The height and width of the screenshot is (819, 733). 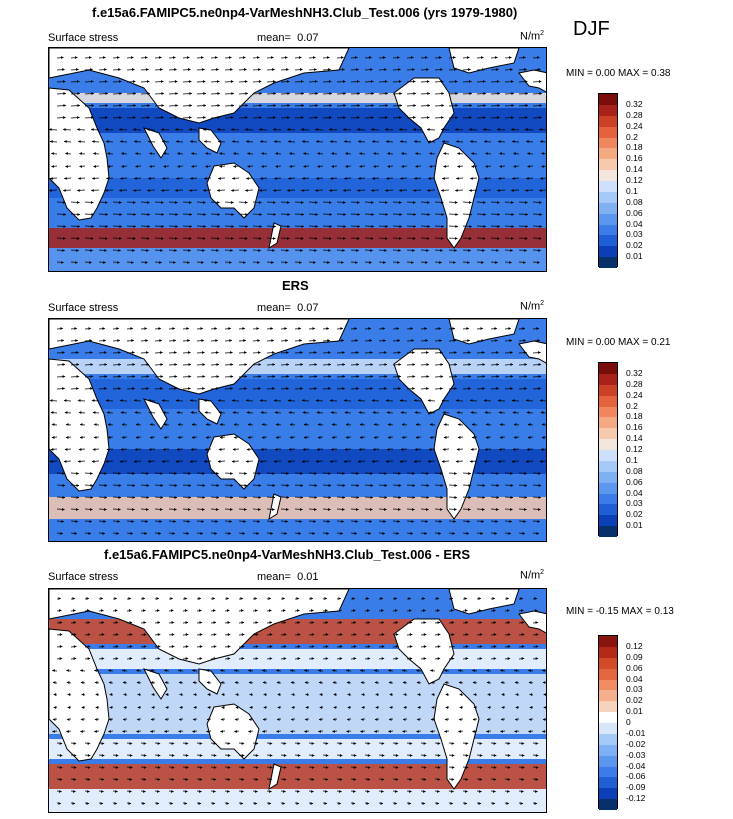 What do you see at coordinates (199, 627) in the screenshot?
I see `coastline` at bounding box center [199, 627].